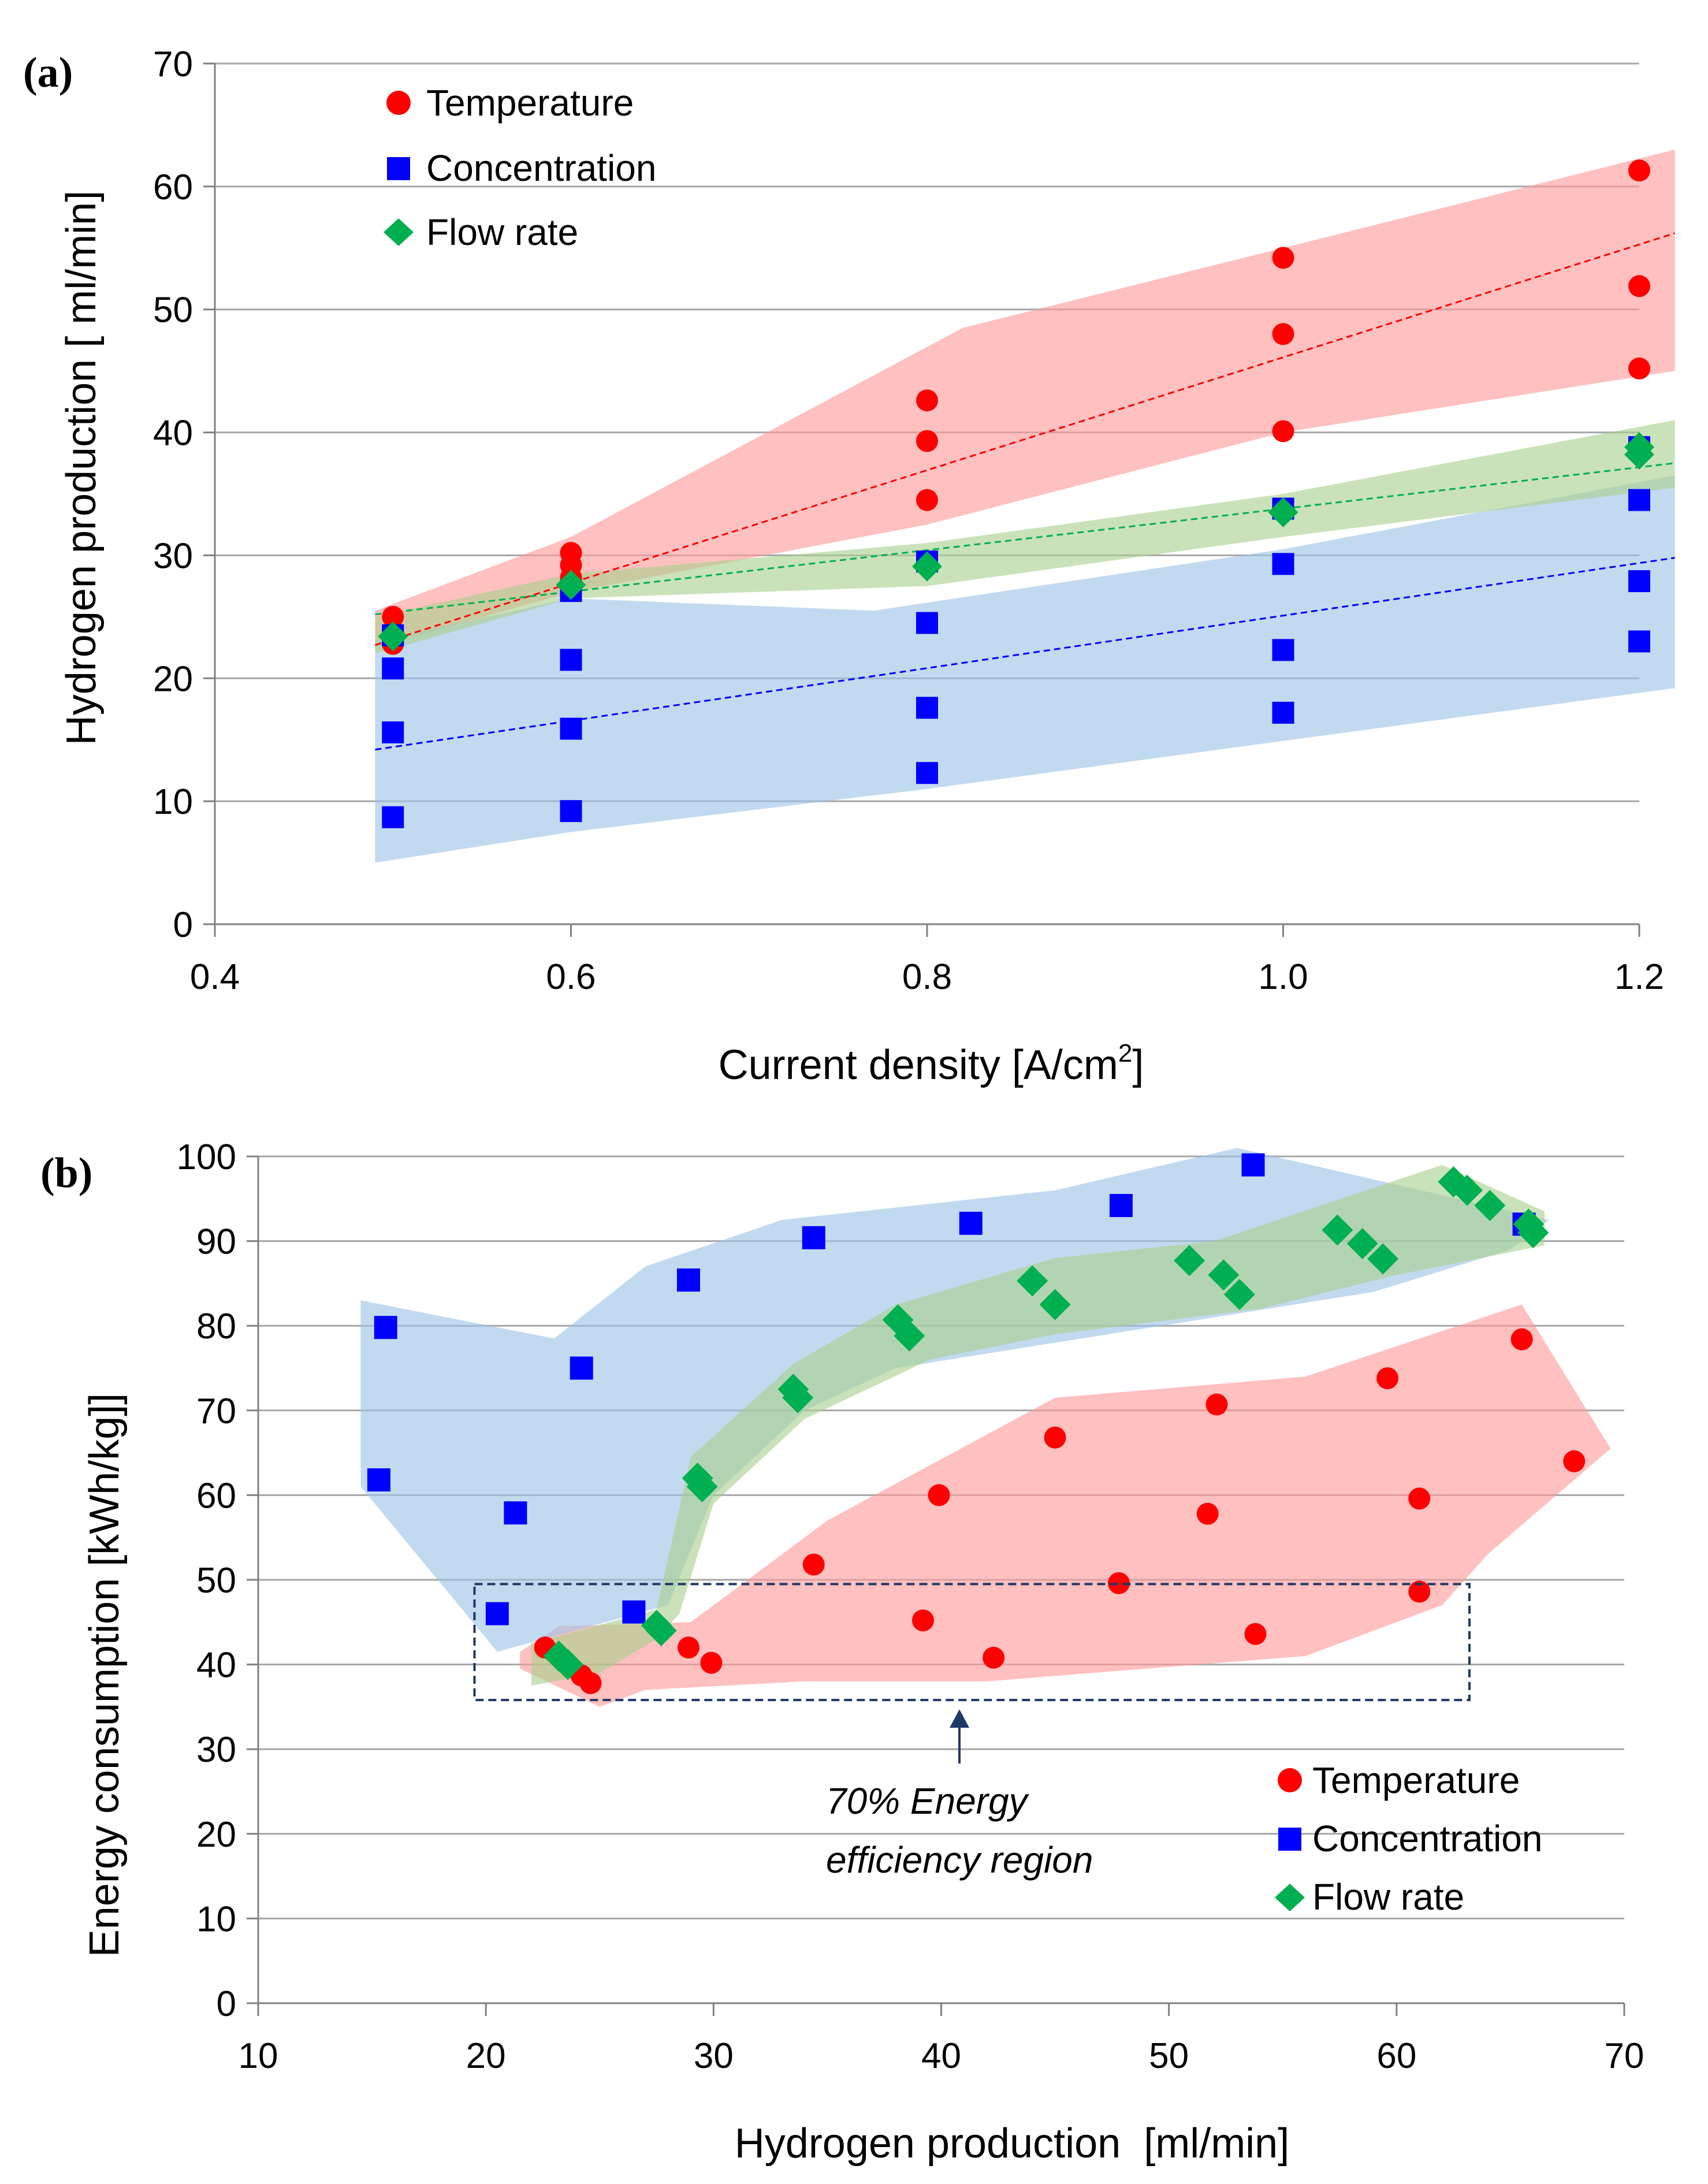 The width and height of the screenshot is (1708, 2184). I want to click on panel-a-y-tick-label: 60, so click(173, 188).